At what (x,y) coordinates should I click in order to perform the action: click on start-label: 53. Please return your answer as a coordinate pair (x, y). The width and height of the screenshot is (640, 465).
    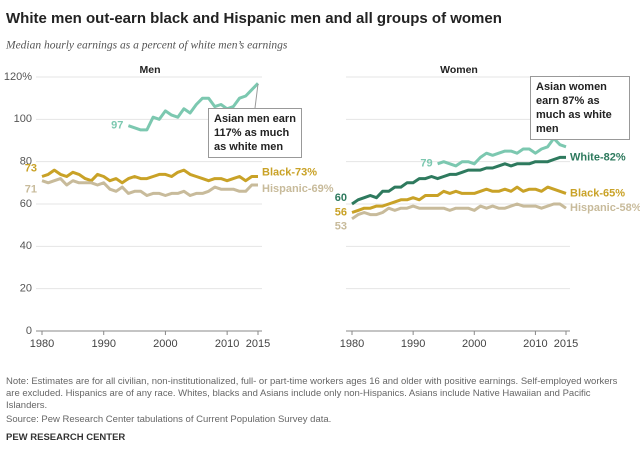
    Looking at the image, I should click on (341, 227).